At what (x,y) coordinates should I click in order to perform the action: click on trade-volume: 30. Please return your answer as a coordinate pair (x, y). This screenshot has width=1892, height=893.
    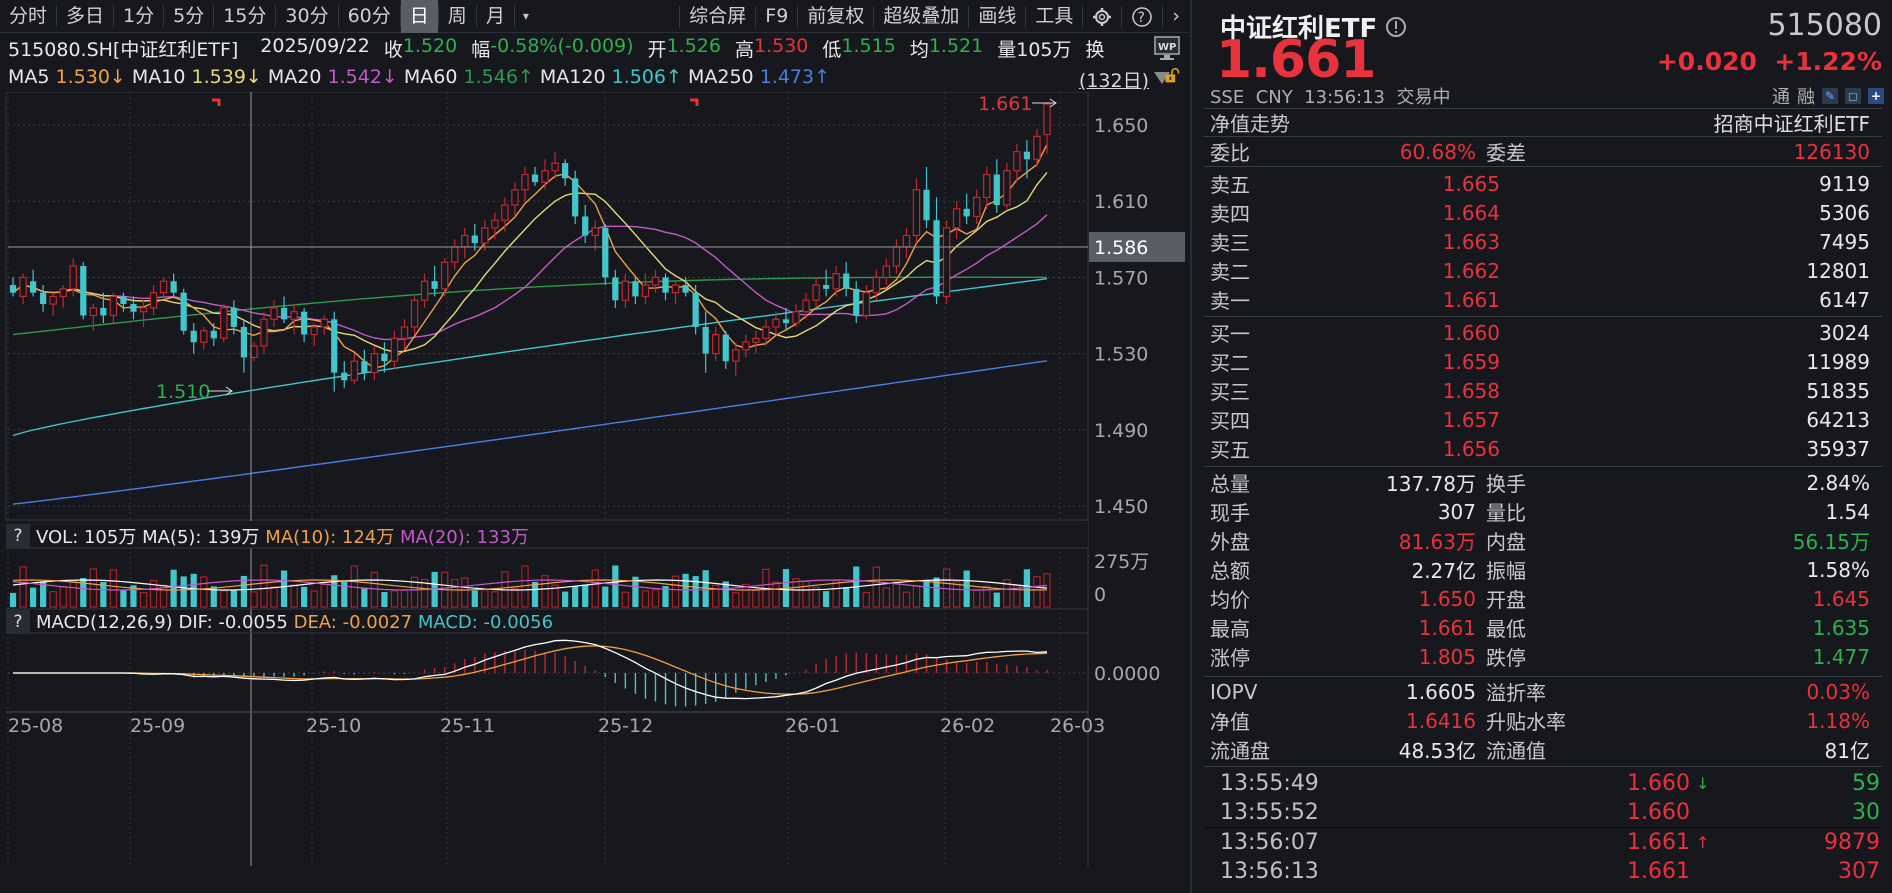
    Looking at the image, I should click on (1866, 812).